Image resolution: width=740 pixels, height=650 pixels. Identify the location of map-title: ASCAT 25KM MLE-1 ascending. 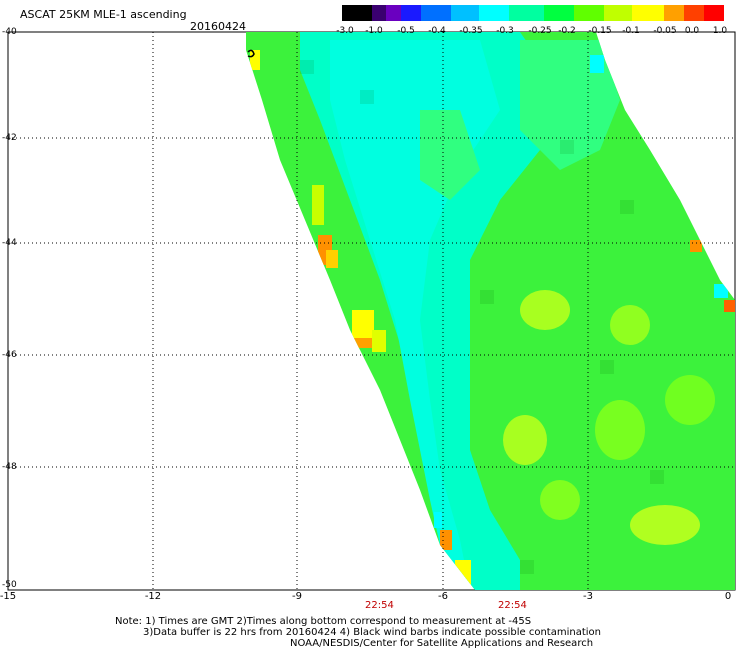
(103, 14).